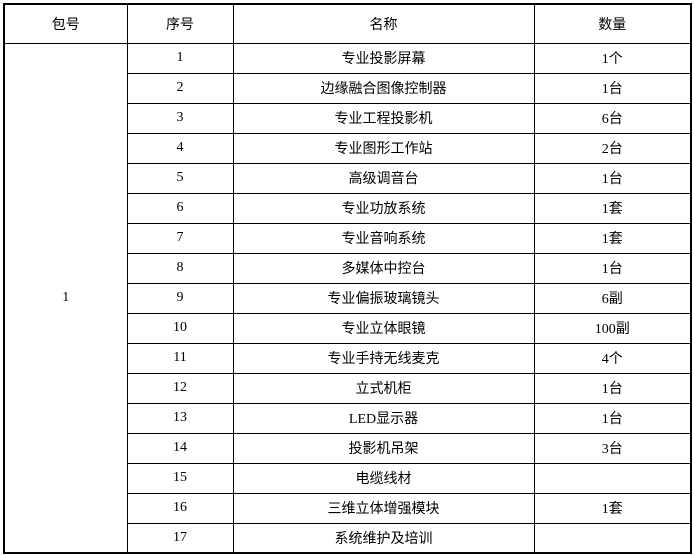  I want to click on item-name-cell: 专业音响系统, so click(383, 238).